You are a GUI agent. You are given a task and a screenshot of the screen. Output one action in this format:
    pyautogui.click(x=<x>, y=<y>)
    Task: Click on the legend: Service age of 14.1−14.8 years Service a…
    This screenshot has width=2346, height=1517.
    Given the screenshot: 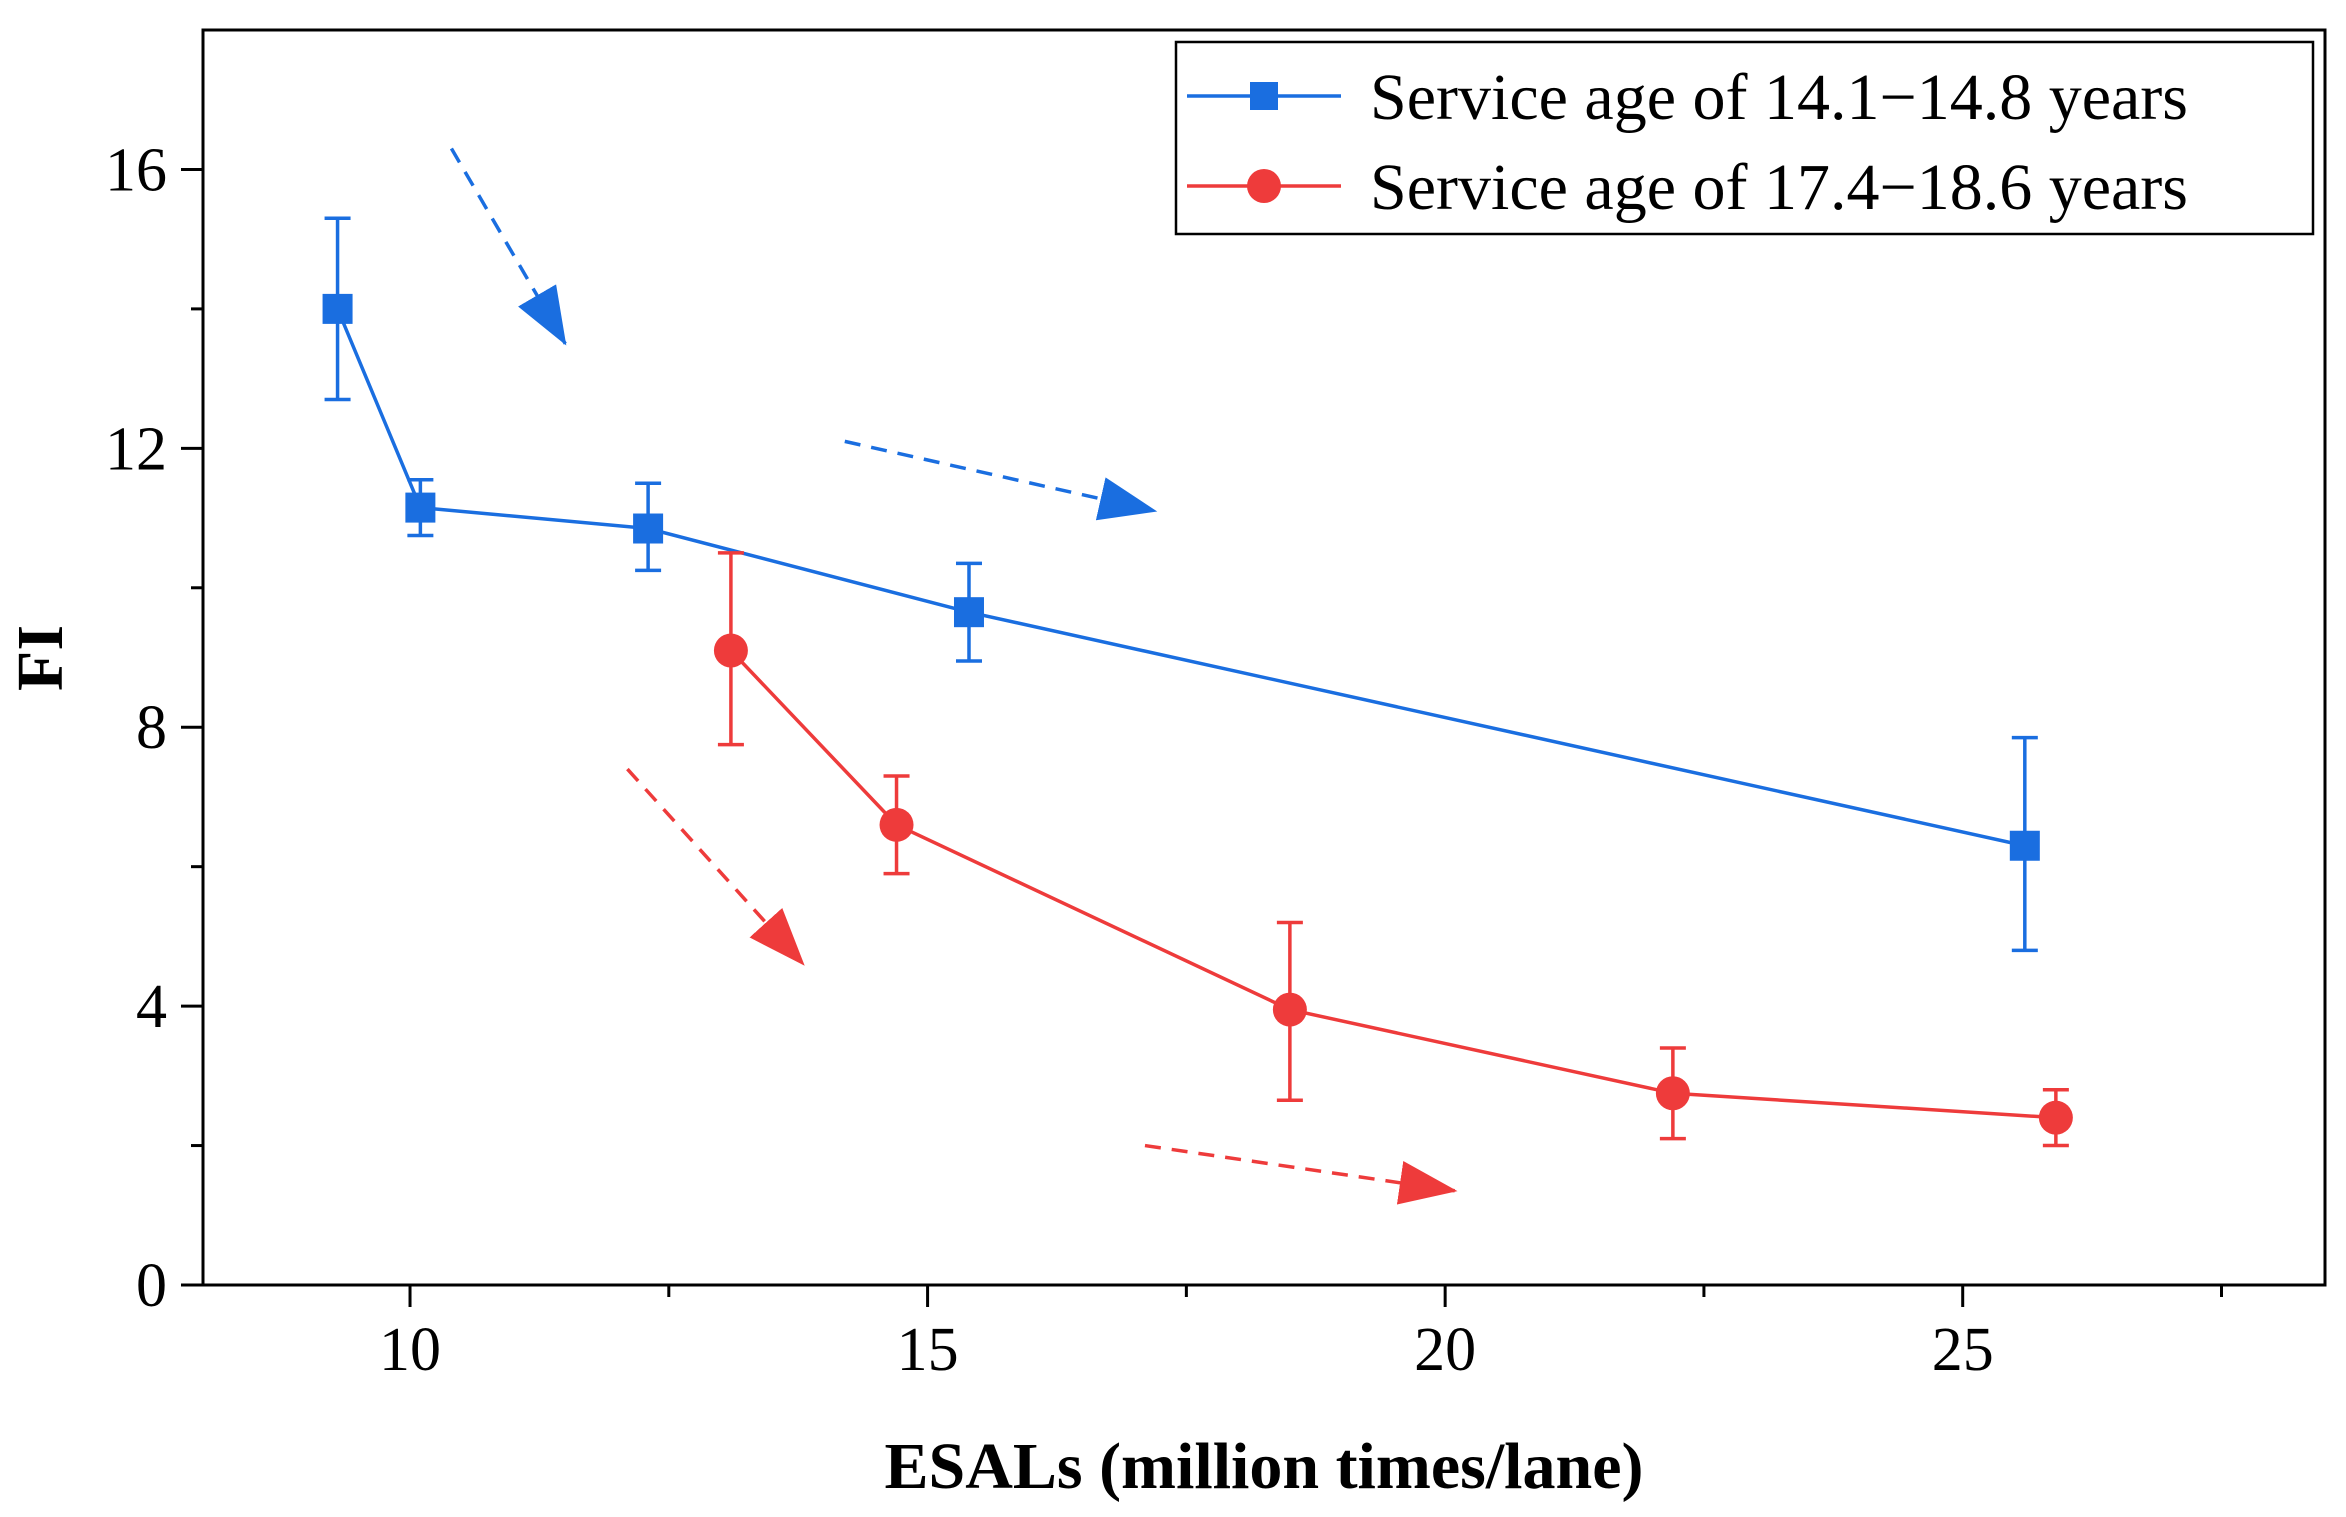 What is the action you would take?
    pyautogui.click(x=1744, y=138)
    